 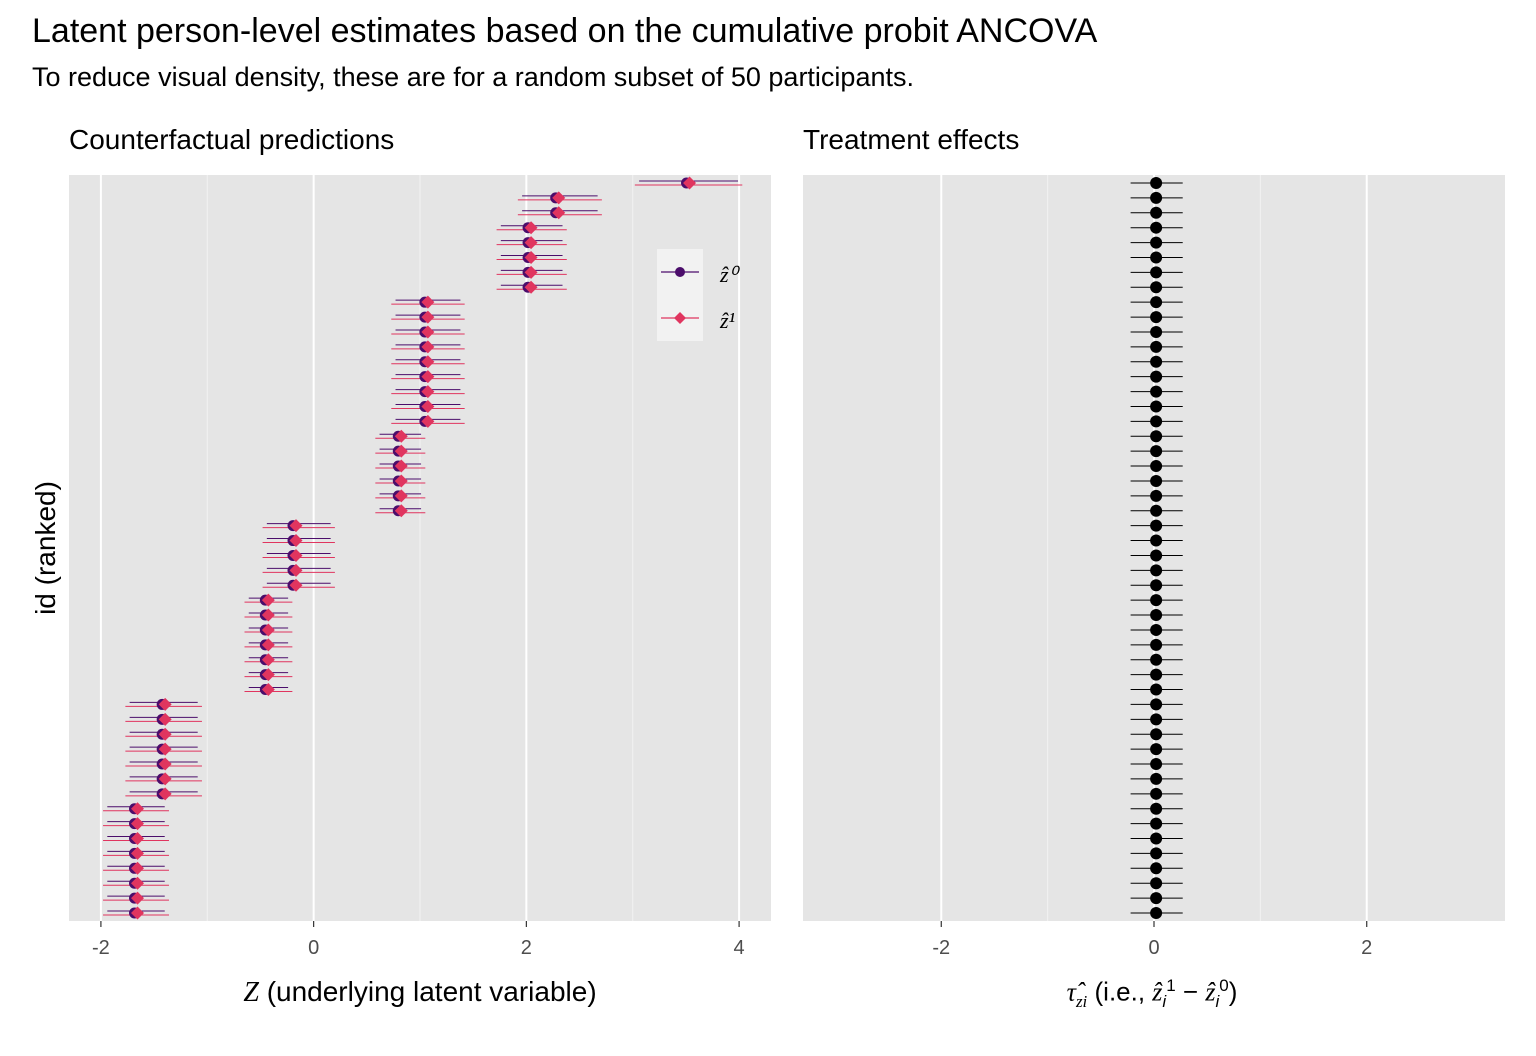 What do you see at coordinates (232, 139) in the screenshot?
I see `left-panel-title: Counterfactual predictions` at bounding box center [232, 139].